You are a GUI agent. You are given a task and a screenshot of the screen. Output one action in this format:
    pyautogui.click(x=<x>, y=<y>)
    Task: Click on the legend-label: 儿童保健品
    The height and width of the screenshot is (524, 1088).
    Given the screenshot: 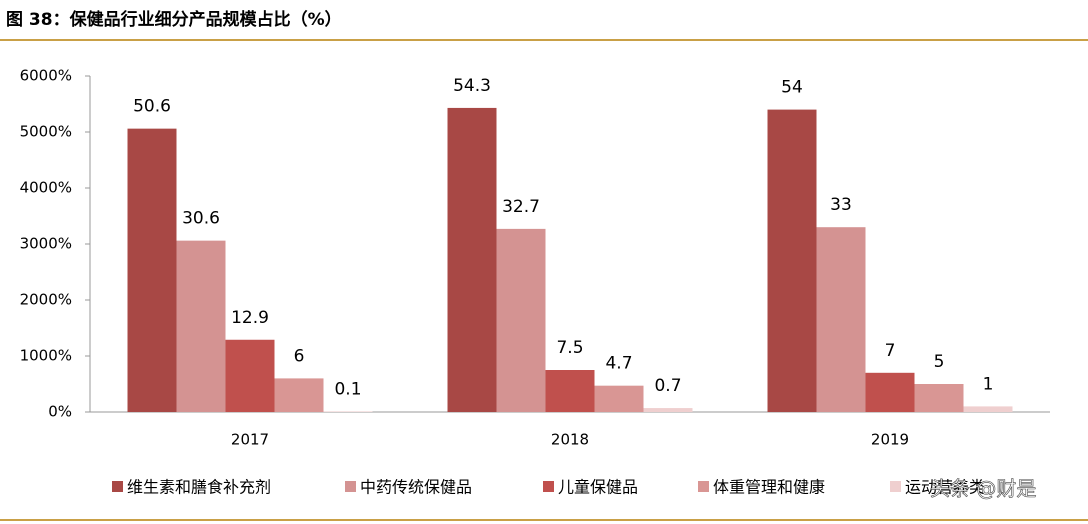 What is the action you would take?
    pyautogui.click(x=598, y=487)
    